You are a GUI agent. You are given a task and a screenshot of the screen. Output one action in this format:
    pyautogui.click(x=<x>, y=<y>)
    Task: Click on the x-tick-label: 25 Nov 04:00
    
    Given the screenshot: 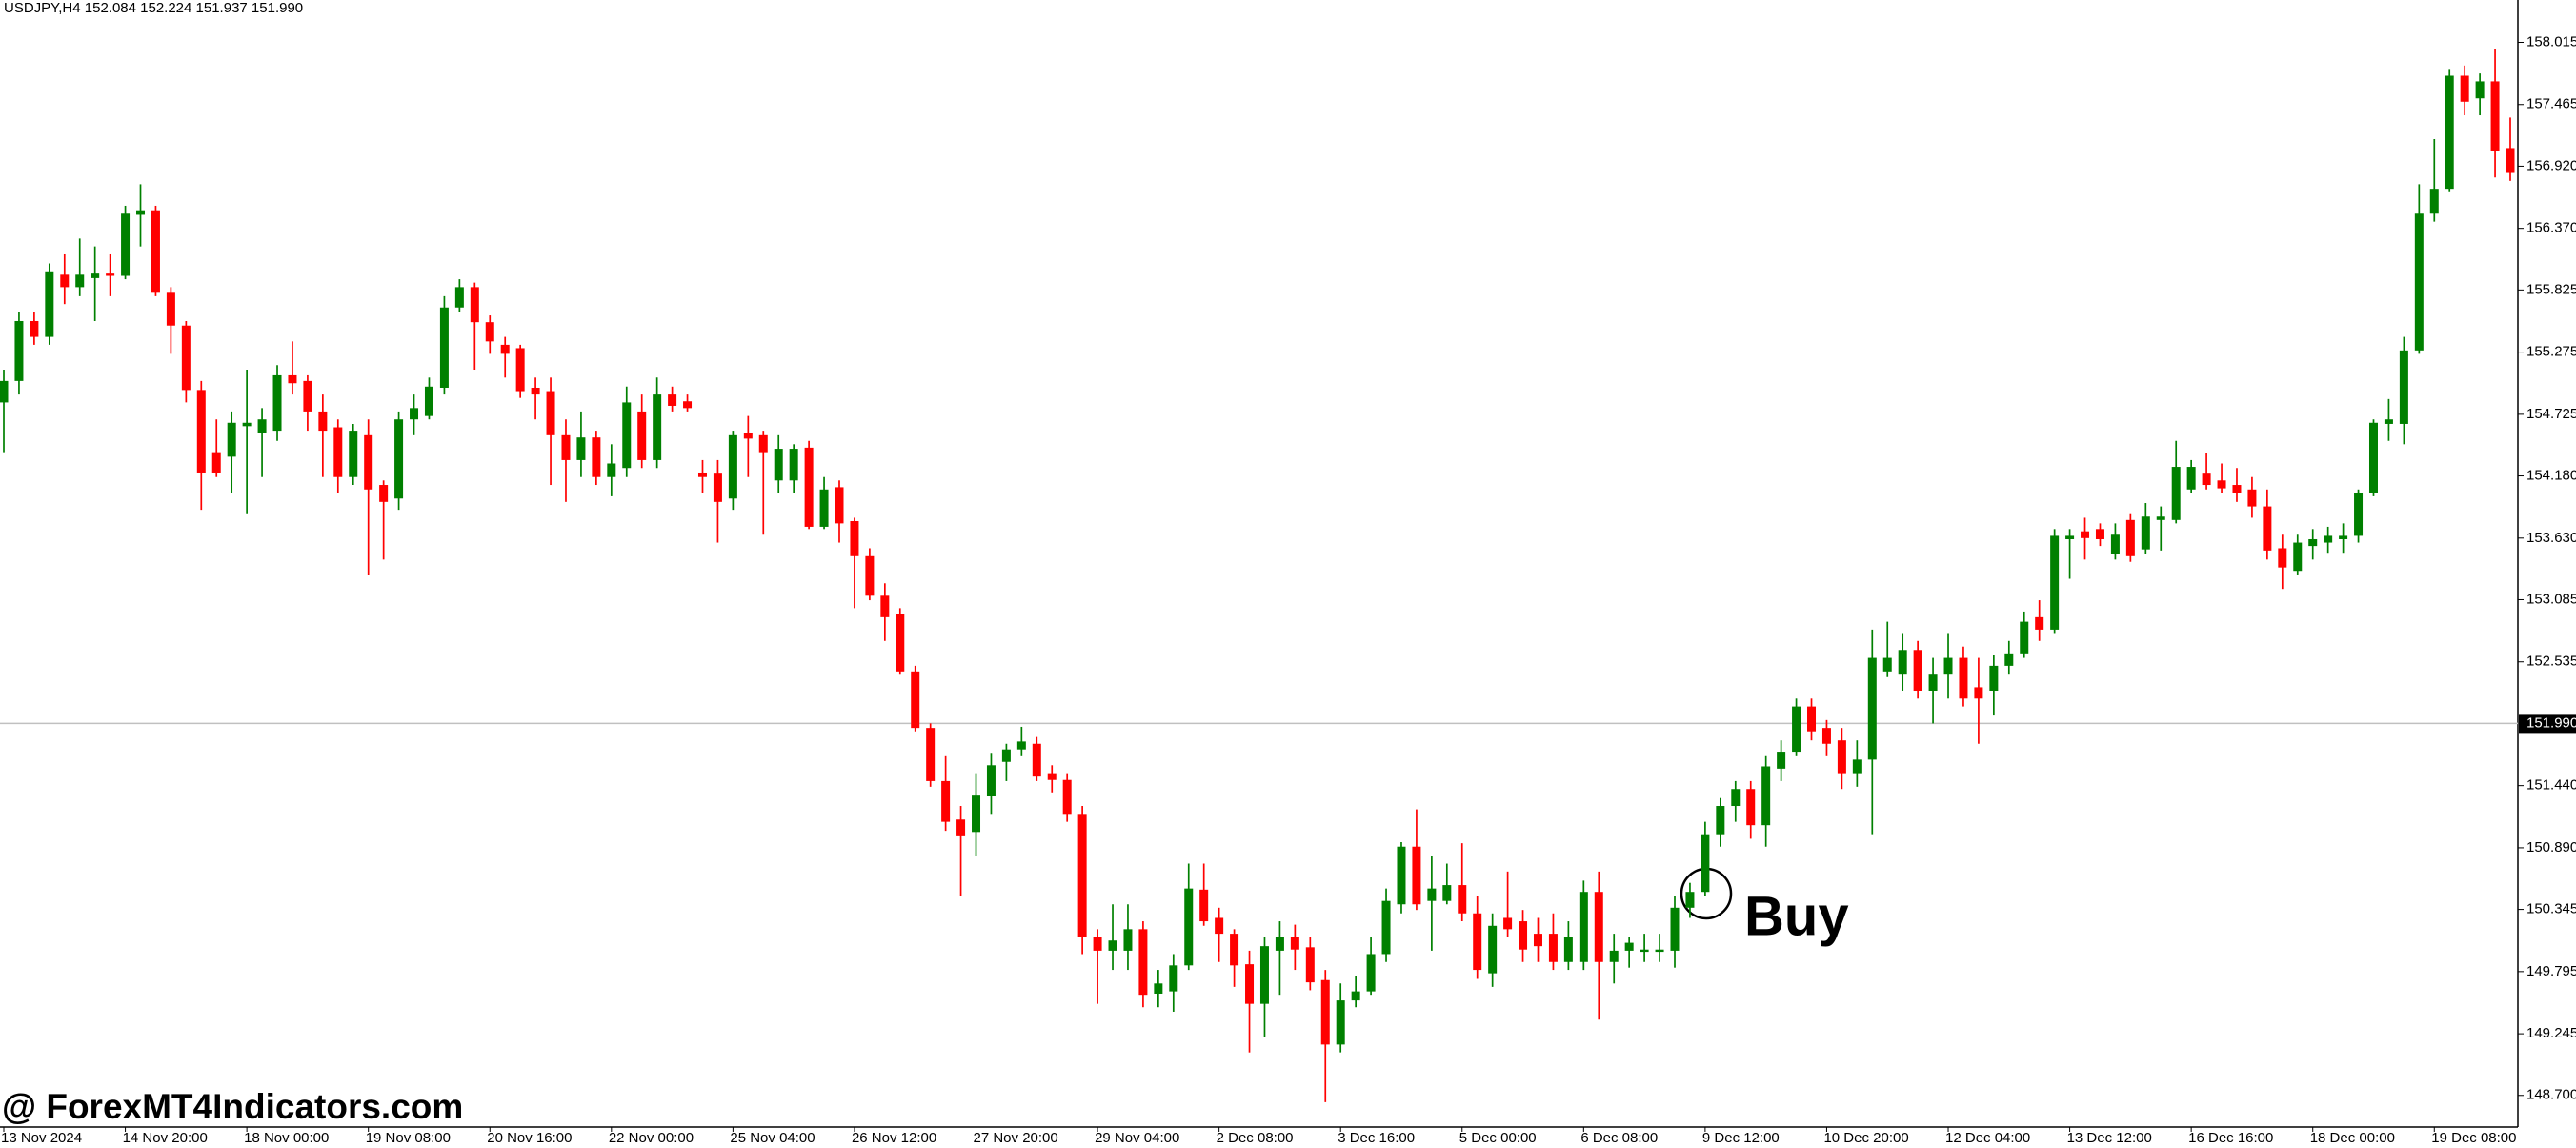 What is the action you would take?
    pyautogui.click(x=772, y=1138)
    